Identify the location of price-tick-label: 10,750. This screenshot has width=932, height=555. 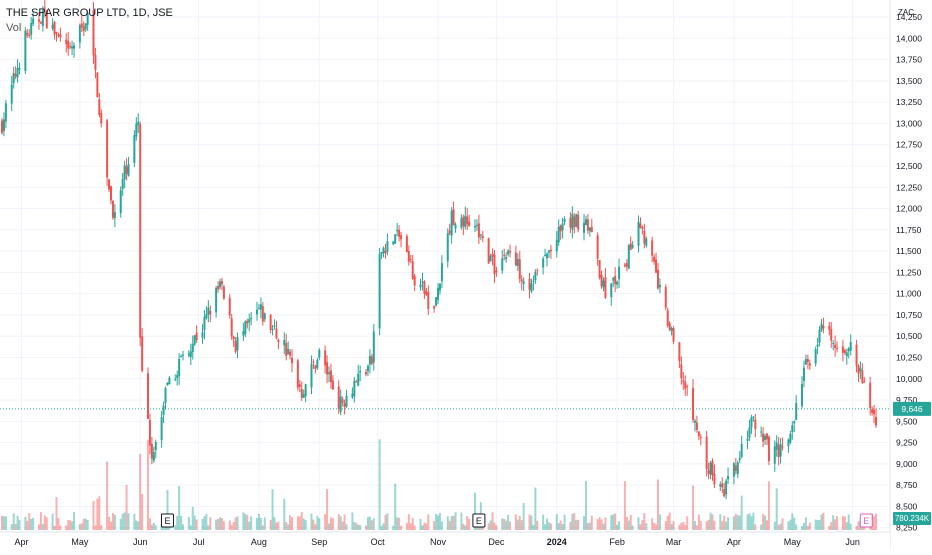
(909, 315).